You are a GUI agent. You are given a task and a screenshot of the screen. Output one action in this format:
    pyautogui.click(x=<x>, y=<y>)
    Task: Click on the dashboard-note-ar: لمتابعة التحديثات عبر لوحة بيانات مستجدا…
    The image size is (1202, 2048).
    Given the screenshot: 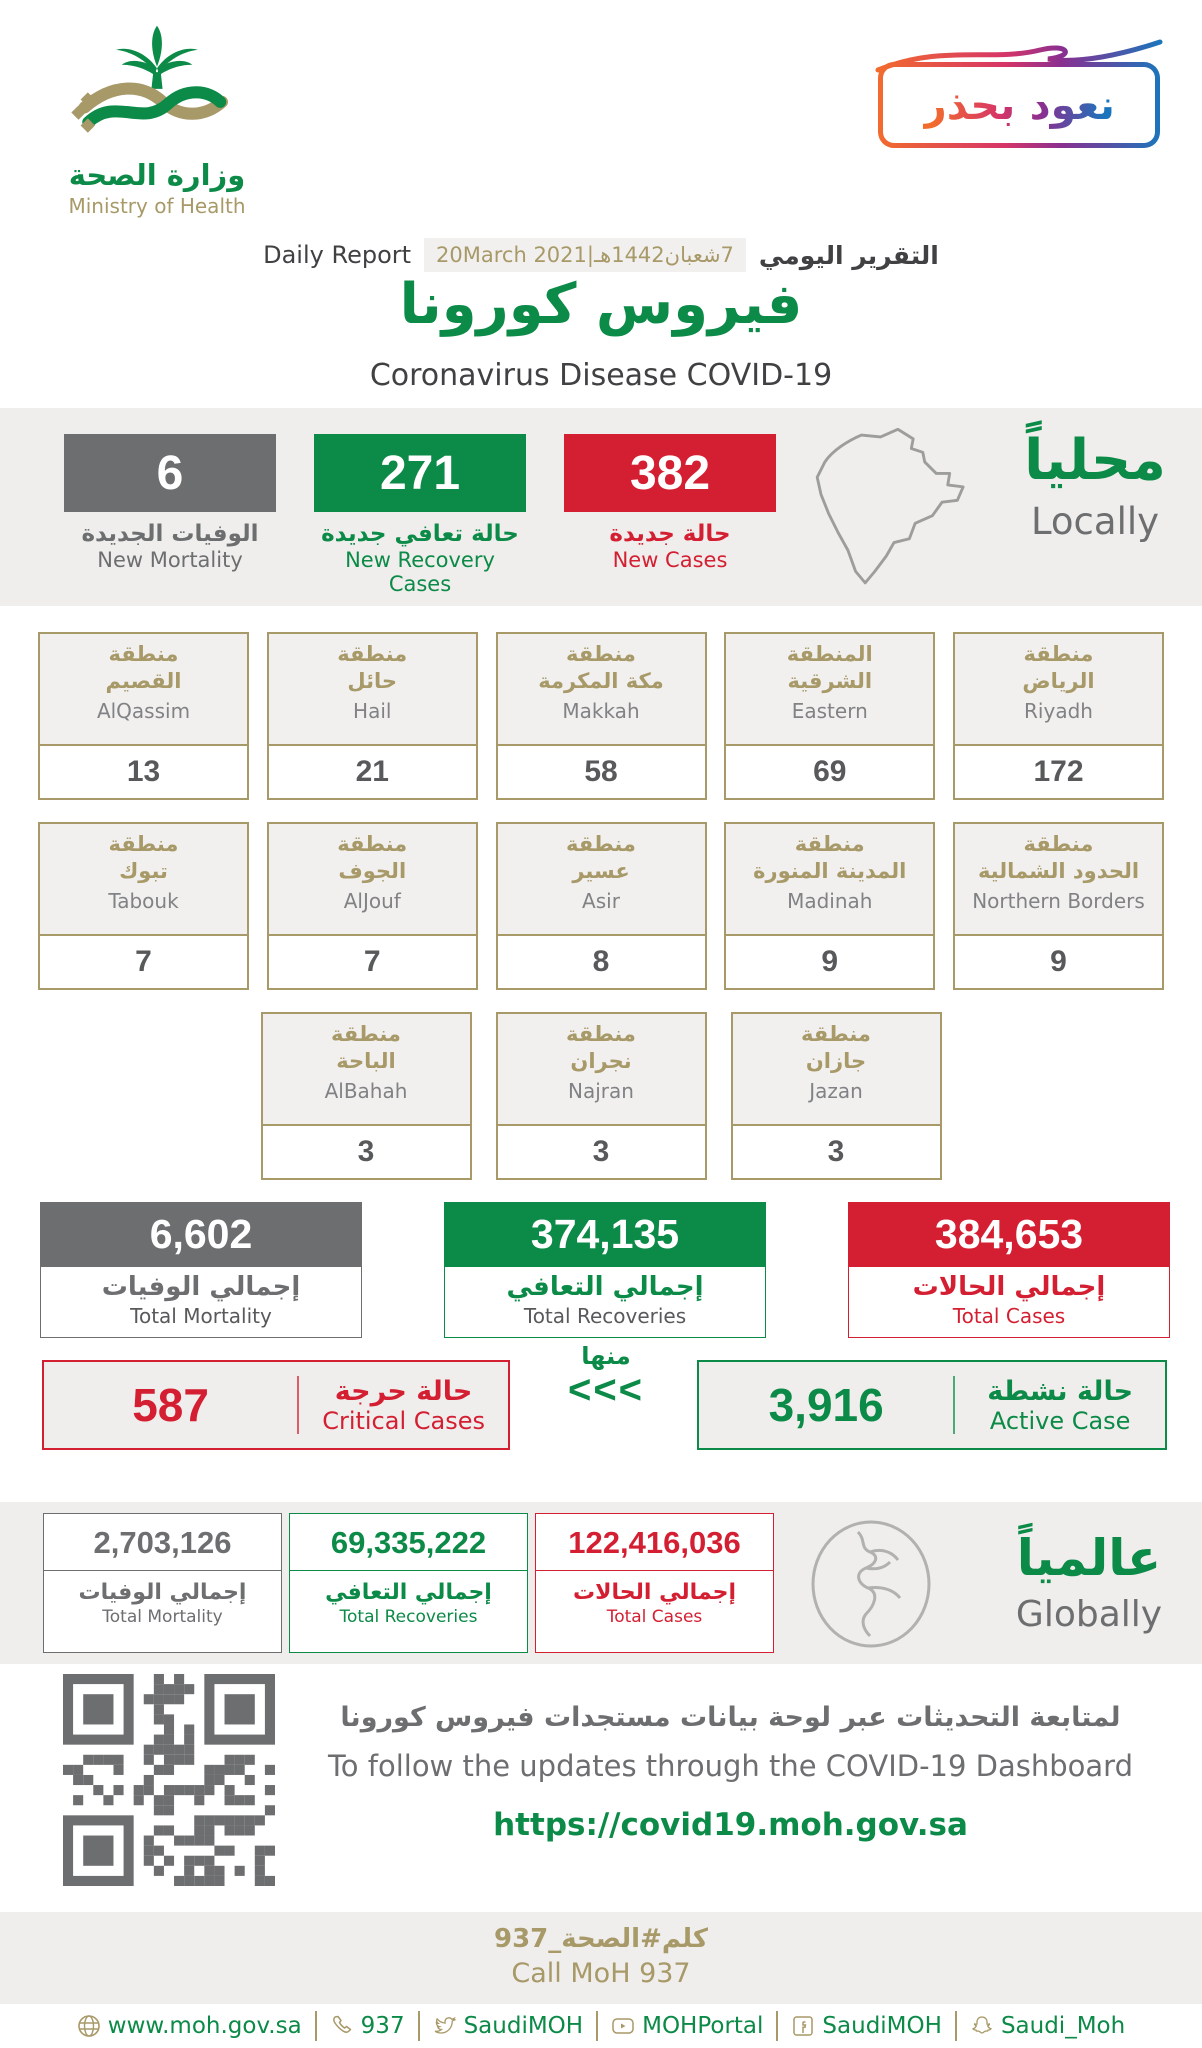 What is the action you would take?
    pyautogui.click(x=730, y=1717)
    